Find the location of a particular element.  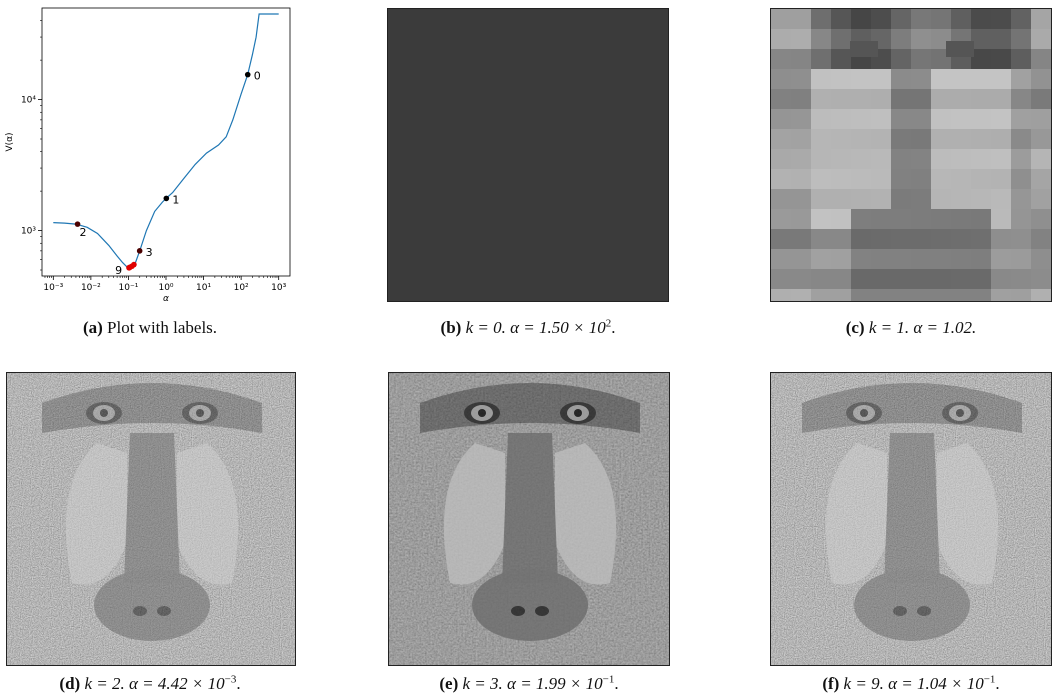

point-label: 2 is located at coordinates (83, 232).